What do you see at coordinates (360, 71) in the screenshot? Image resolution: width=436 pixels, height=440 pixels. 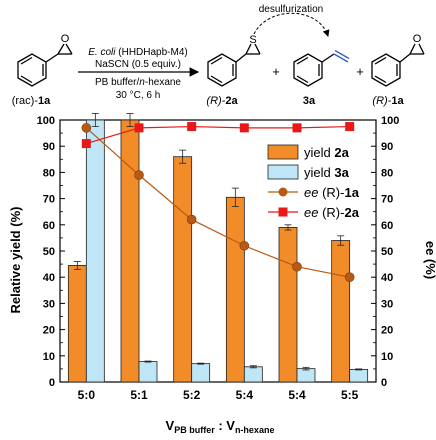 I see `plus-sign-2: +` at bounding box center [360, 71].